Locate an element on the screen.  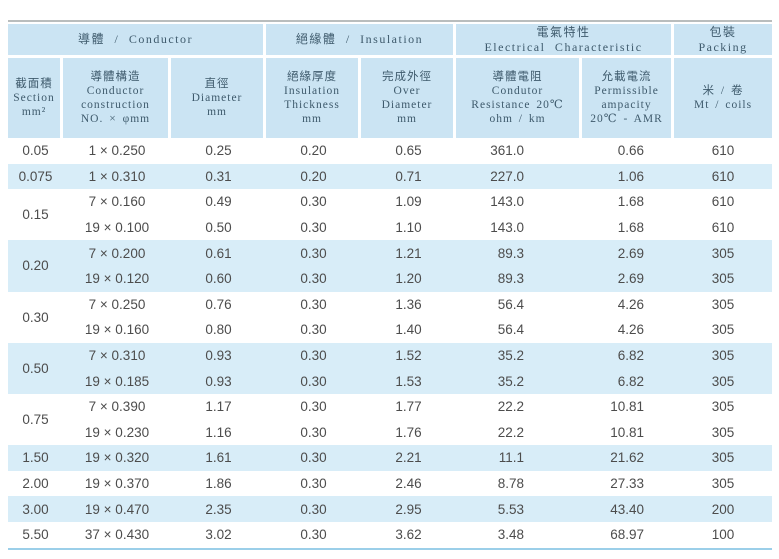
diameter-cell: 0.60 is located at coordinates (219, 278).